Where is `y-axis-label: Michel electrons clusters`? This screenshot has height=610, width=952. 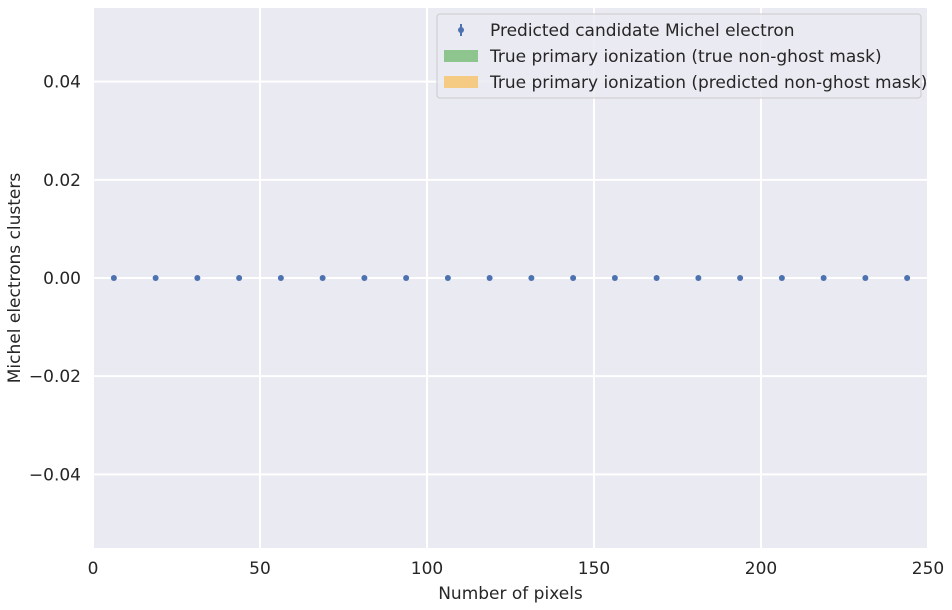
y-axis-label: Michel electrons clusters is located at coordinates (15, 278).